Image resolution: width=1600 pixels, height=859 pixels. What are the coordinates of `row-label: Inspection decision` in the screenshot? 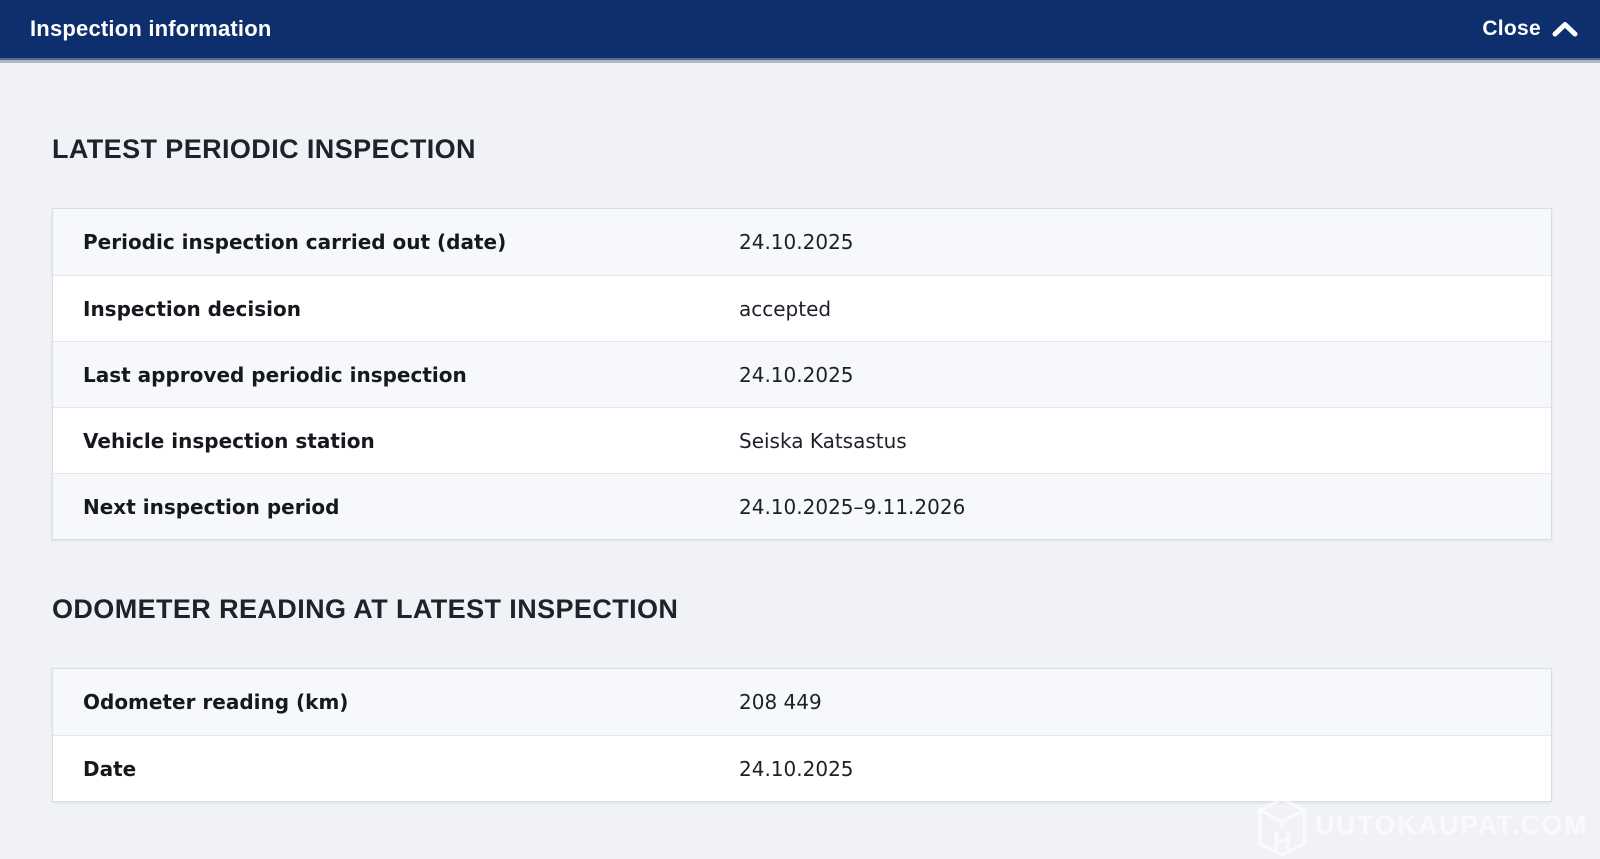 It's located at (192, 308).